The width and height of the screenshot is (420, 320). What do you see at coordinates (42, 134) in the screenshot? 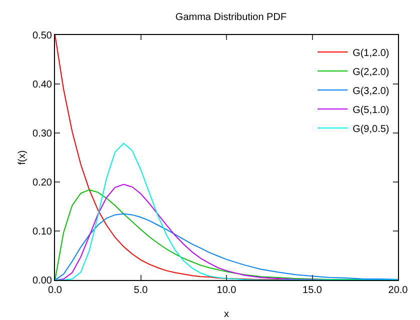
I see `y-tick-label: 0.30` at bounding box center [42, 134].